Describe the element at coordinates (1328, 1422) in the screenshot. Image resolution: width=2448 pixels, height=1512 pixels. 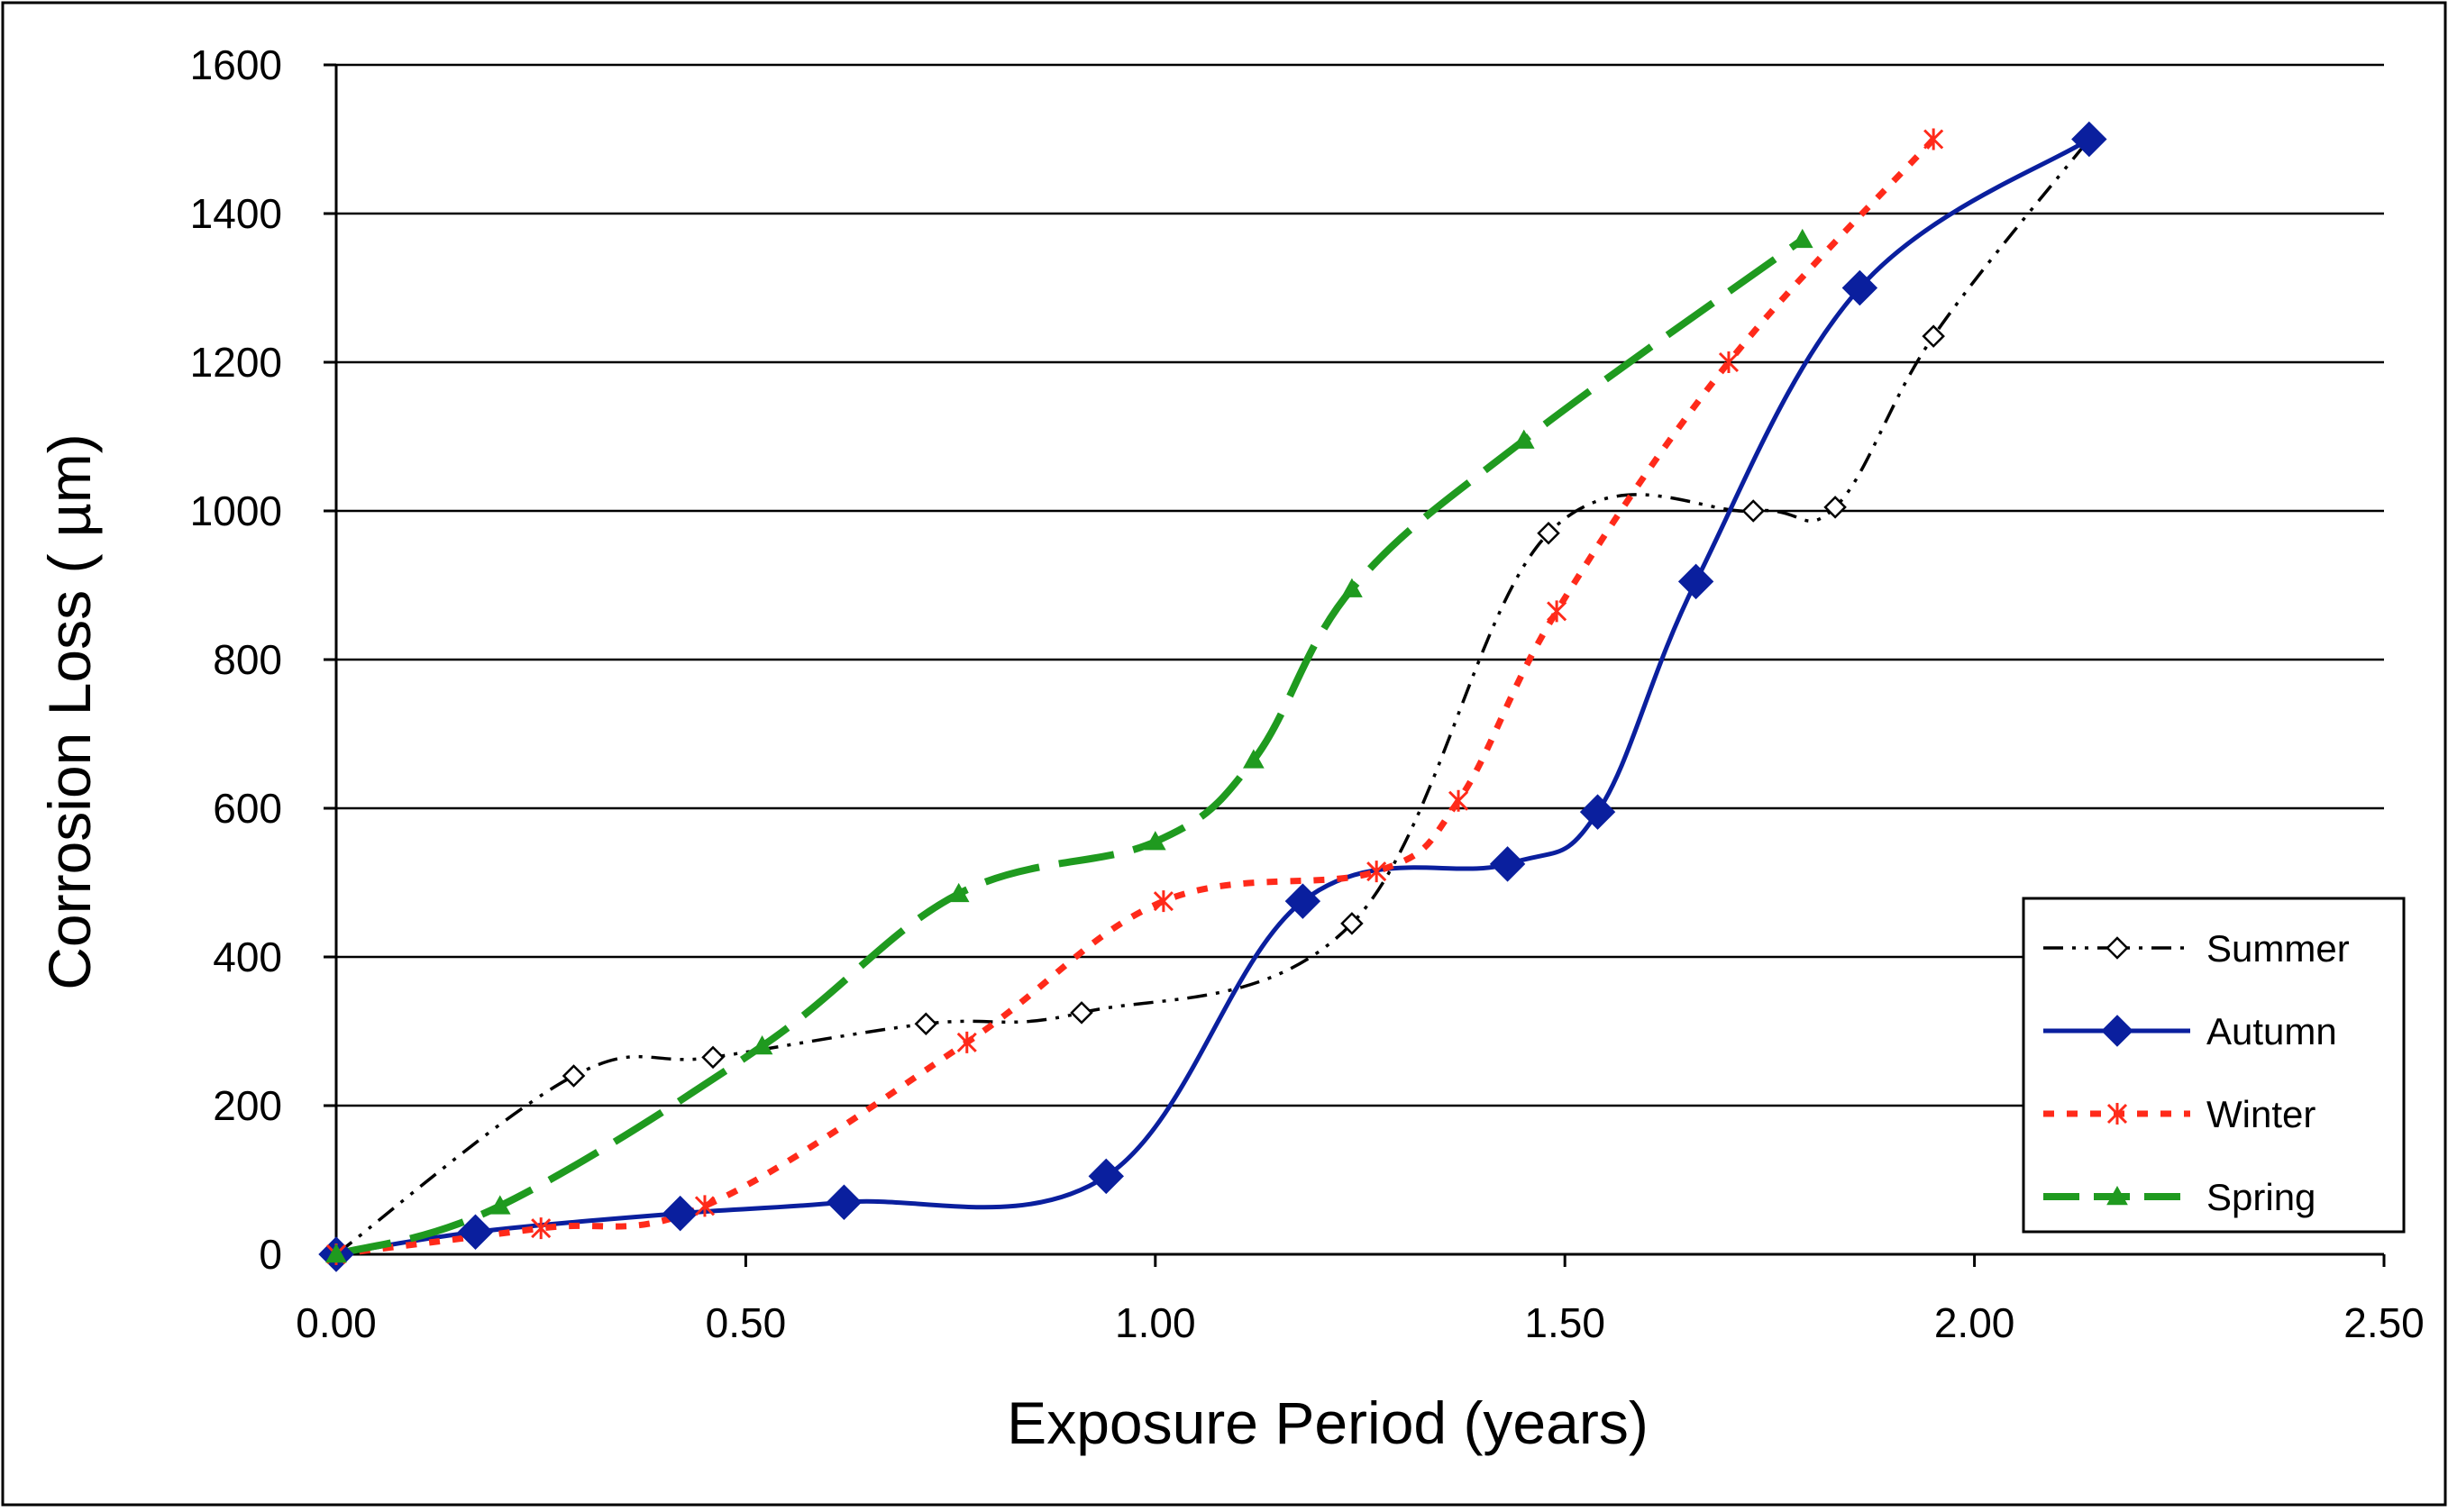
I see `x-axis-title: Exposure Period (years)` at that location.